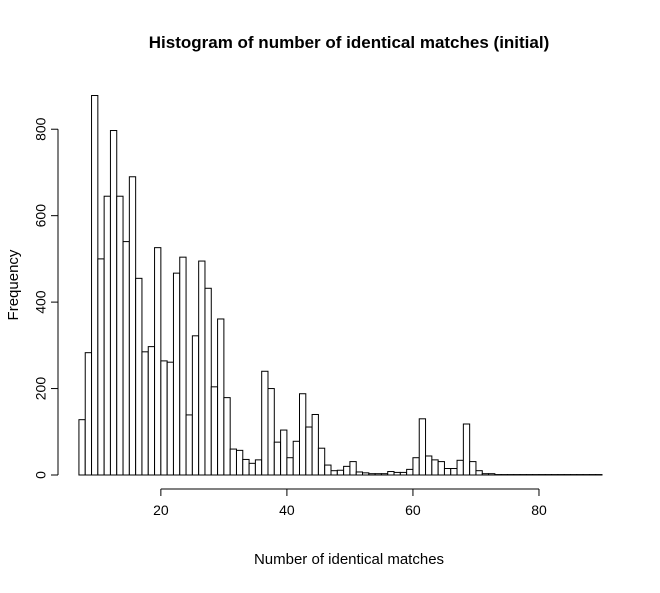 Image resolution: width=660 pixels, height=593 pixels. I want to click on x-tick-label: 20, so click(161, 510).